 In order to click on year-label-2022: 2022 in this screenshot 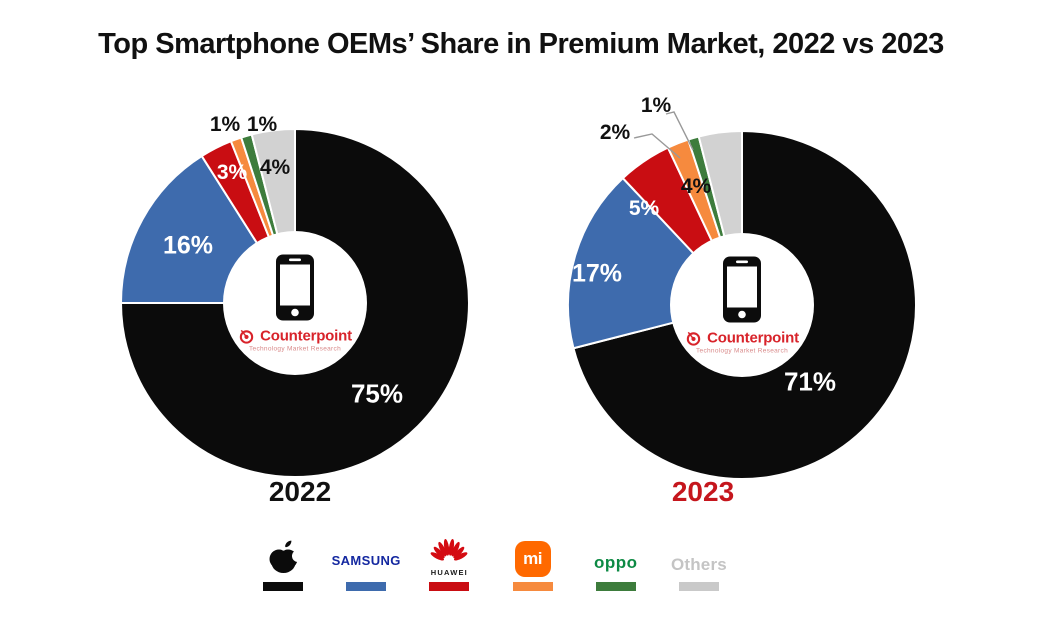, I will do `click(300, 491)`.